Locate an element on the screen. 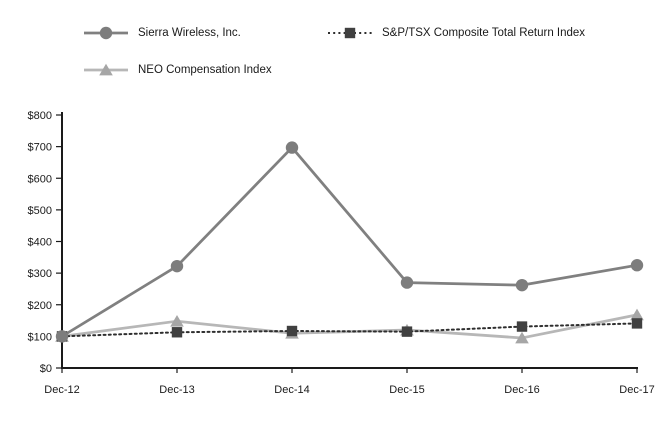 The width and height of the screenshot is (660, 429). y-axis-tick-label: $0 is located at coordinates (46, 369).